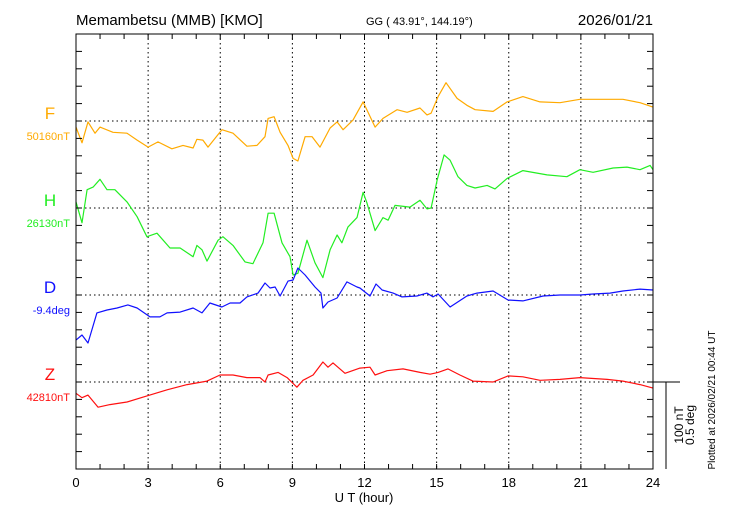 Image resolution: width=730 pixels, height=520 pixels. I want to click on scale-bar-nt-label: 100 nT, so click(679, 425).